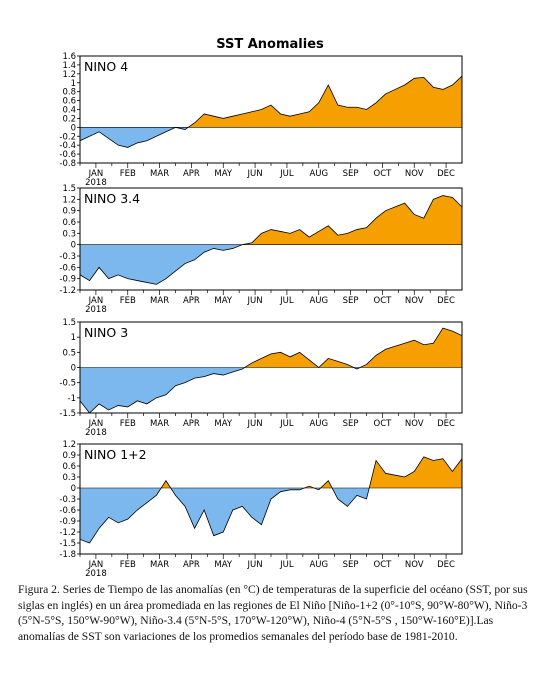  What do you see at coordinates (69, 119) in the screenshot?
I see `y-tick-label: 0.2` at bounding box center [69, 119].